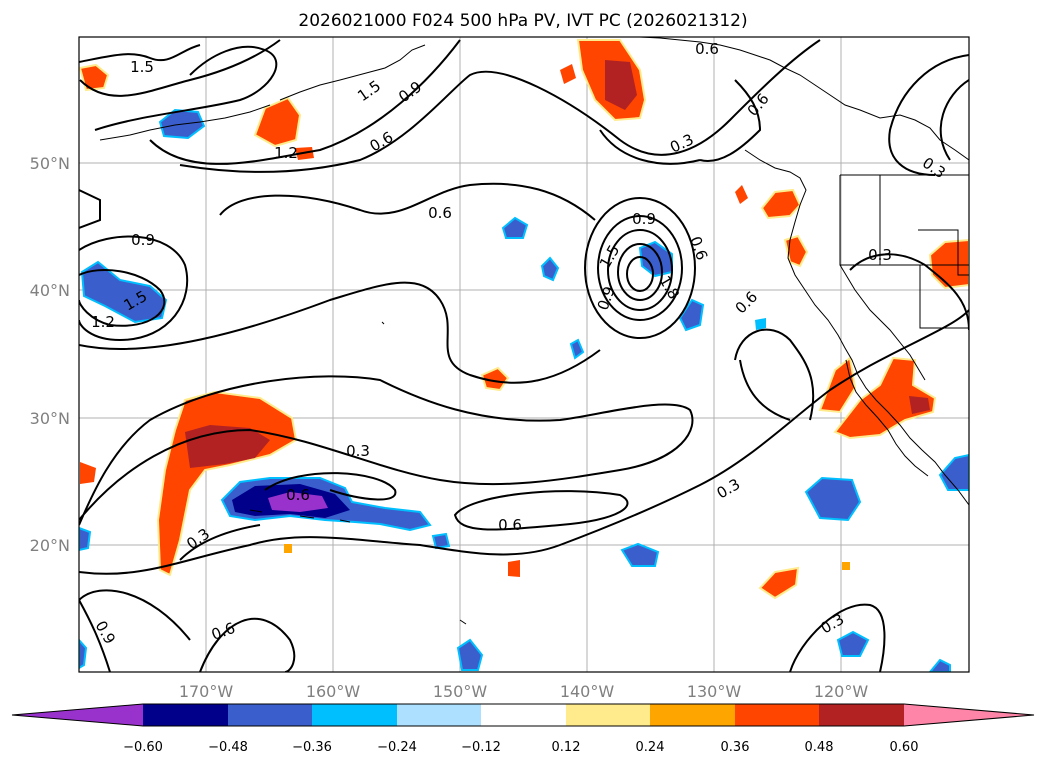 This screenshot has width=1047, height=765. I want to click on lat-label: 30°N, so click(50, 418).